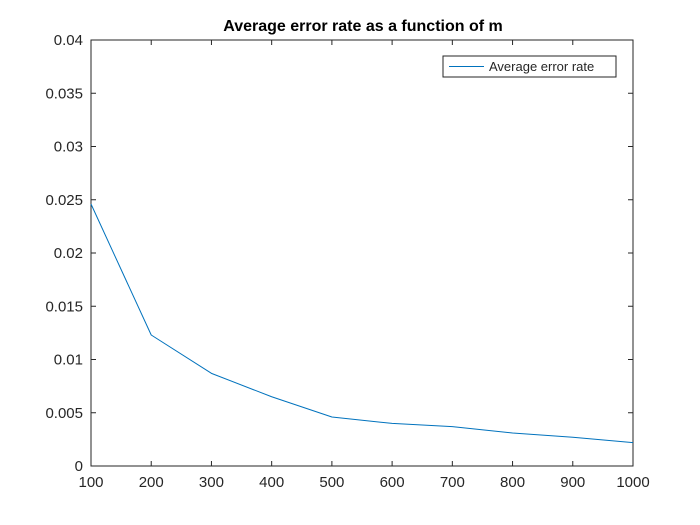 The image size is (700, 525). I want to click on x-tick-label: 800, so click(512, 482).